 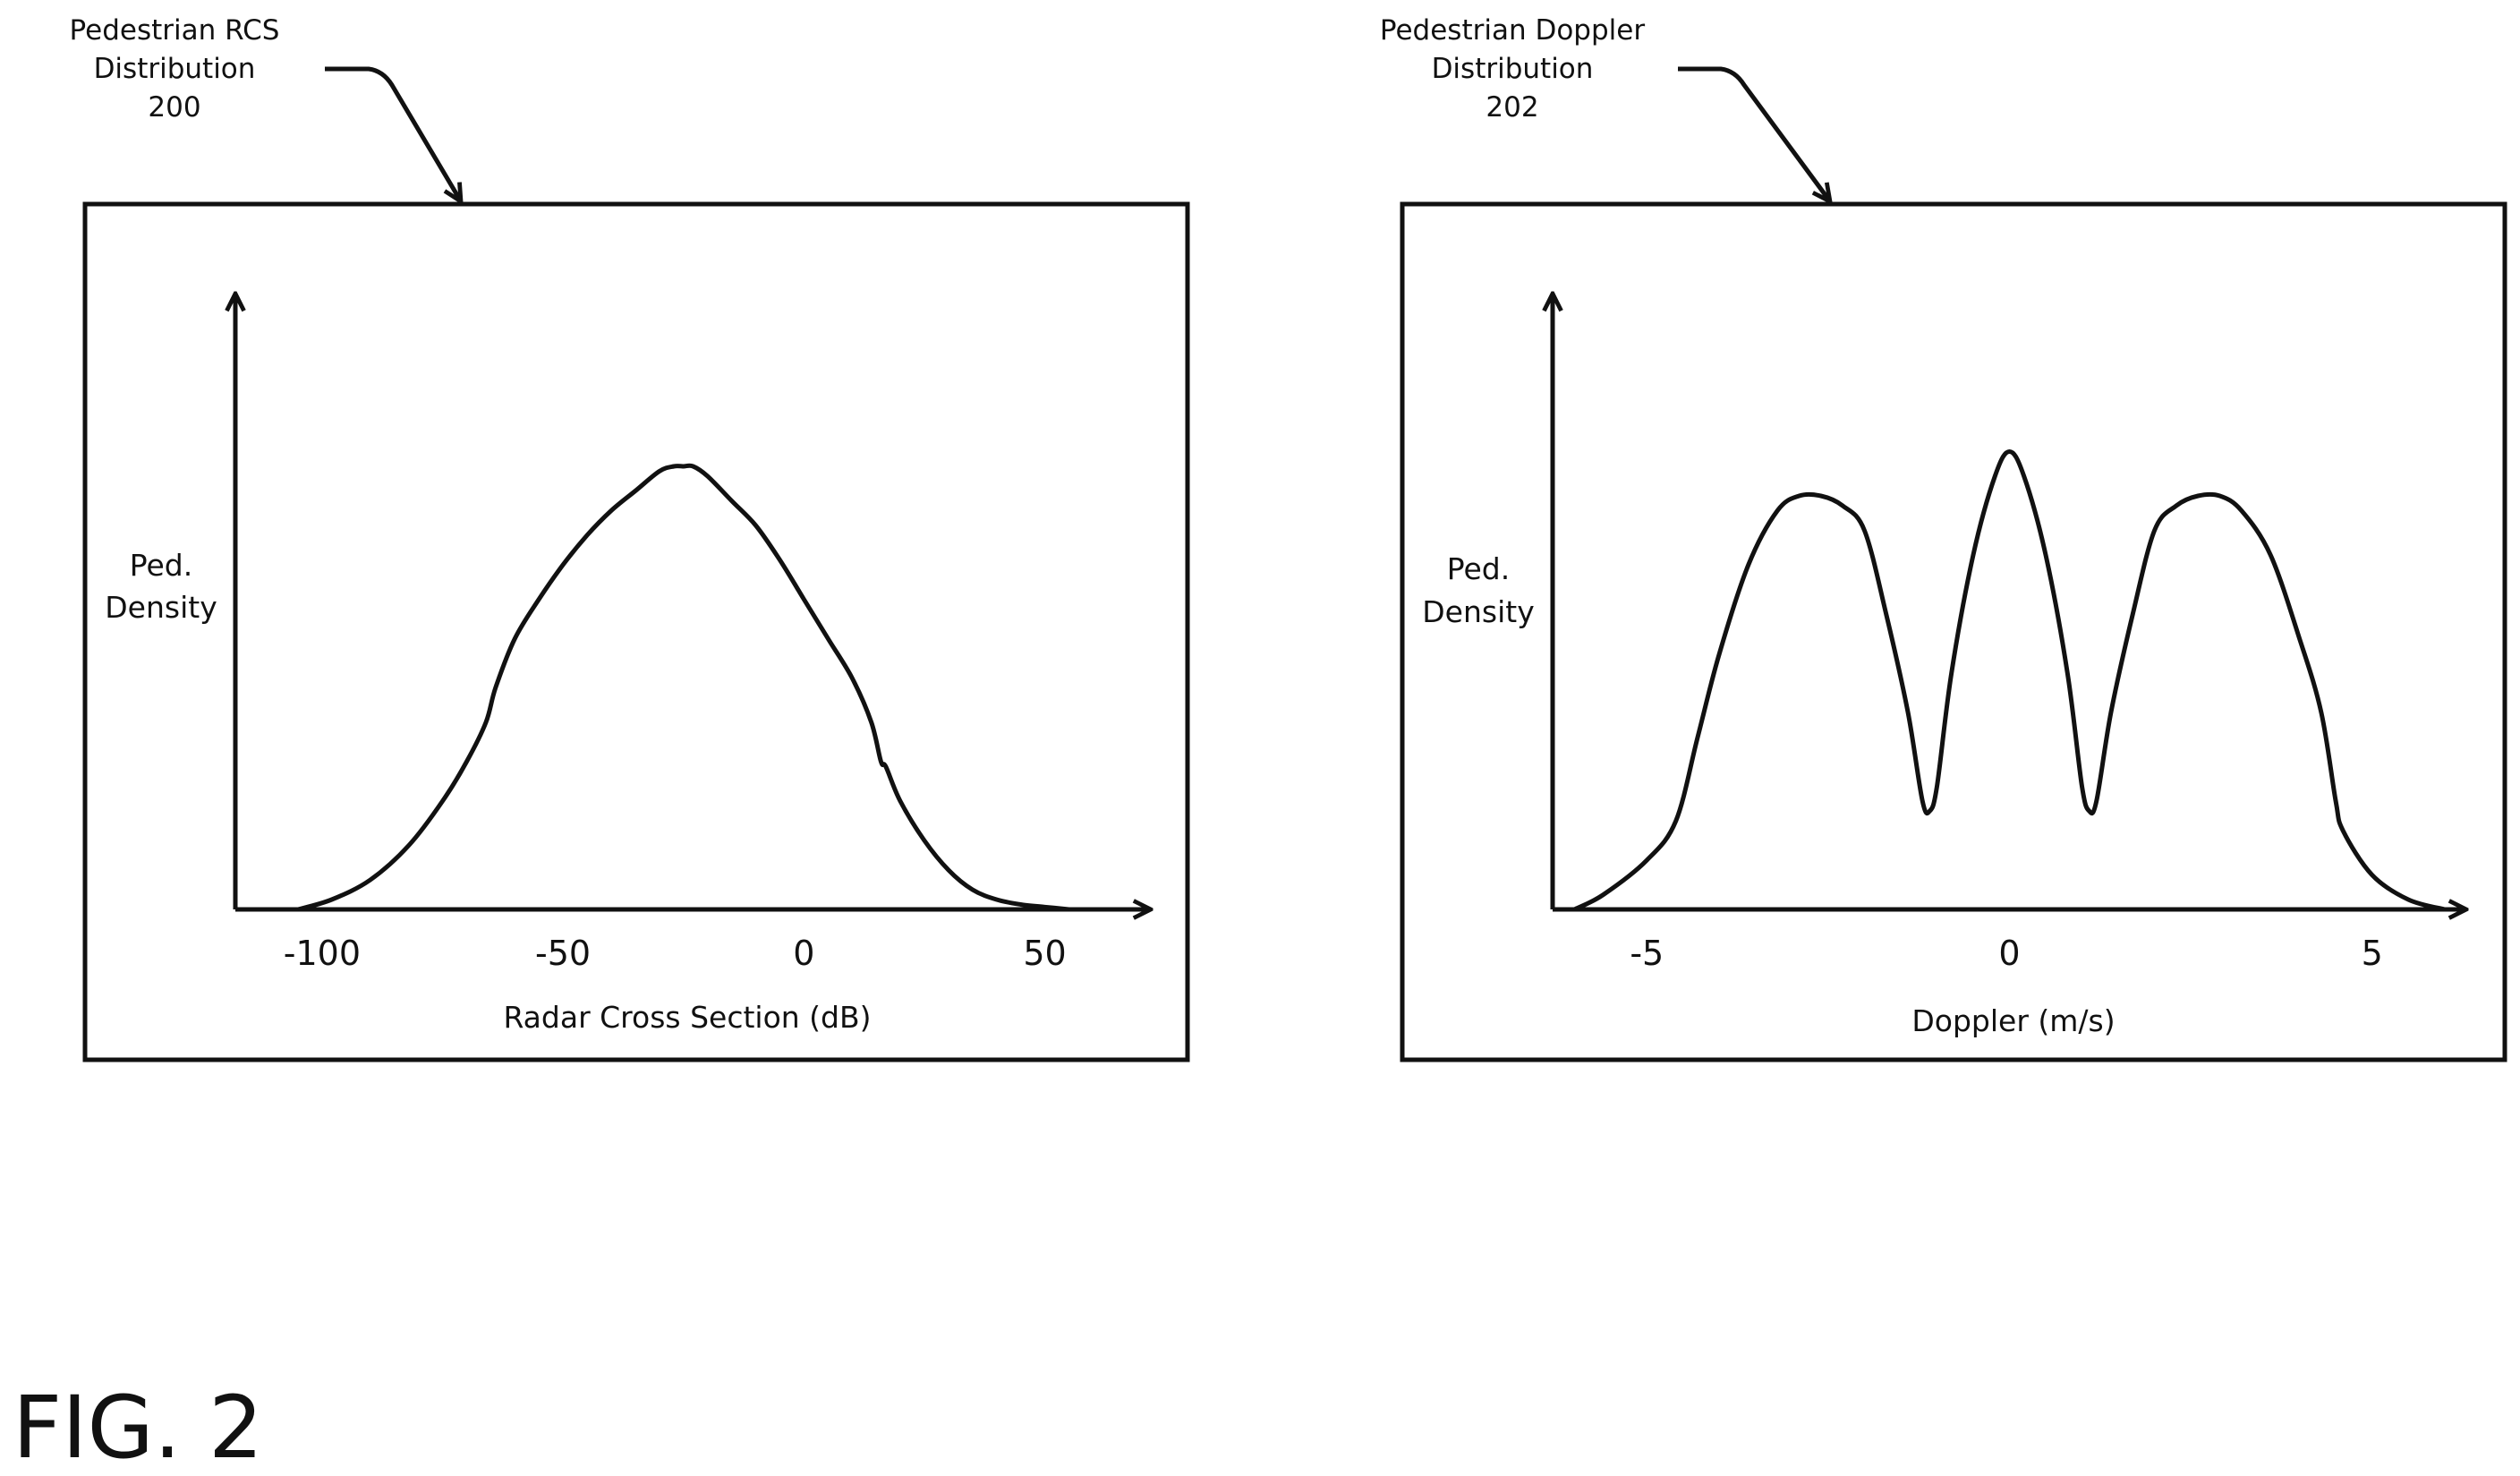 What do you see at coordinates (161, 566) in the screenshot?
I see `rcs-y-label-line-1: Ped.` at bounding box center [161, 566].